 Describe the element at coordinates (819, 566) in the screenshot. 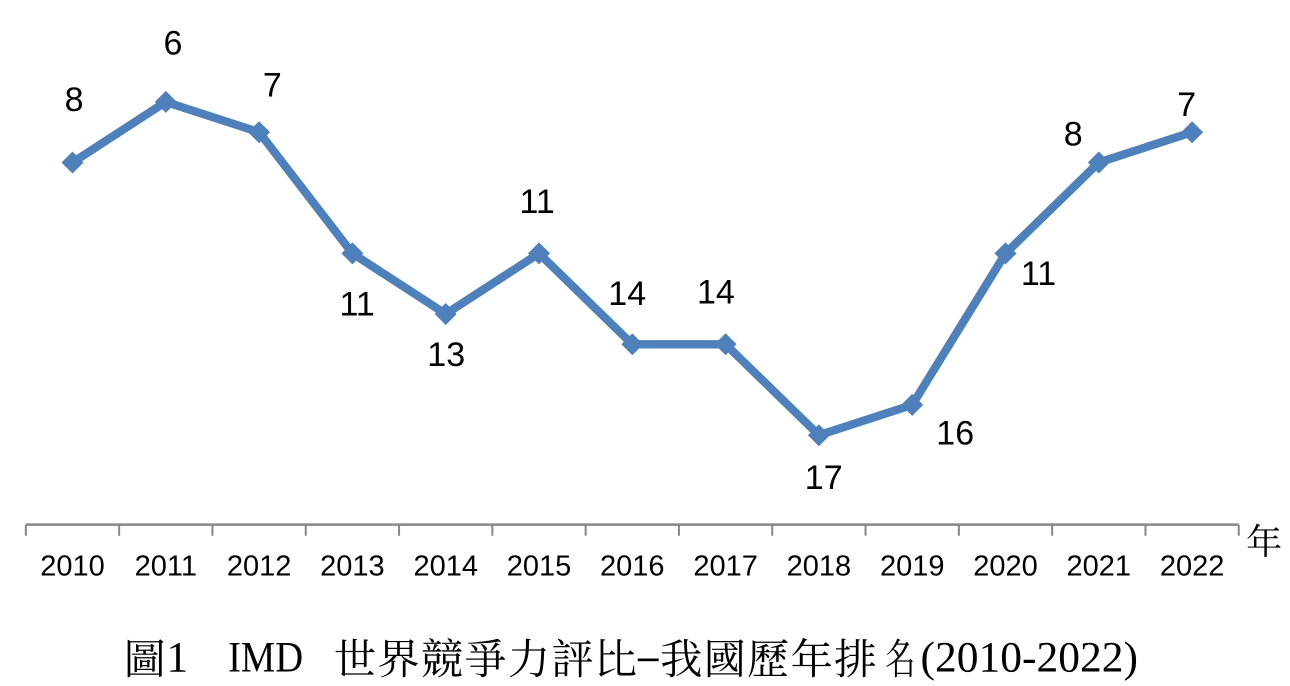

I see `svg-text: 2018` at that location.